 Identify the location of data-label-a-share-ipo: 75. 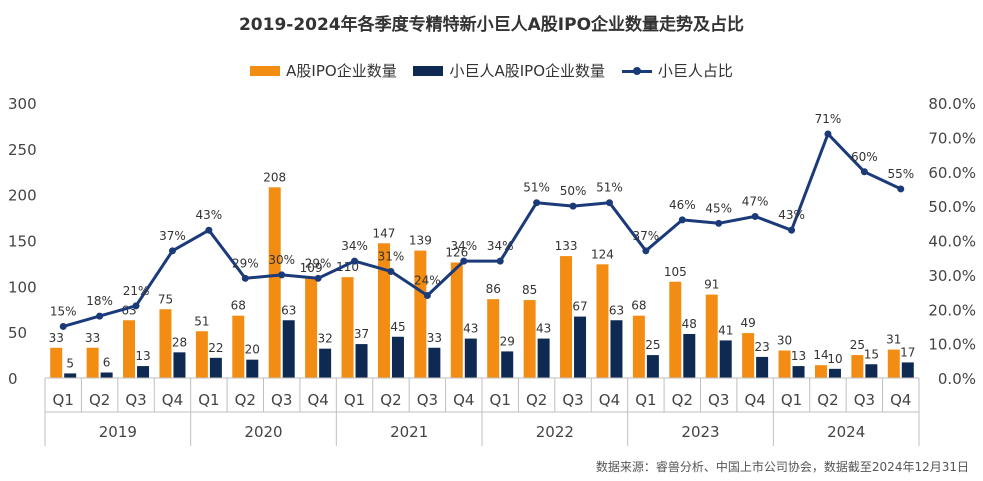
(165, 299).